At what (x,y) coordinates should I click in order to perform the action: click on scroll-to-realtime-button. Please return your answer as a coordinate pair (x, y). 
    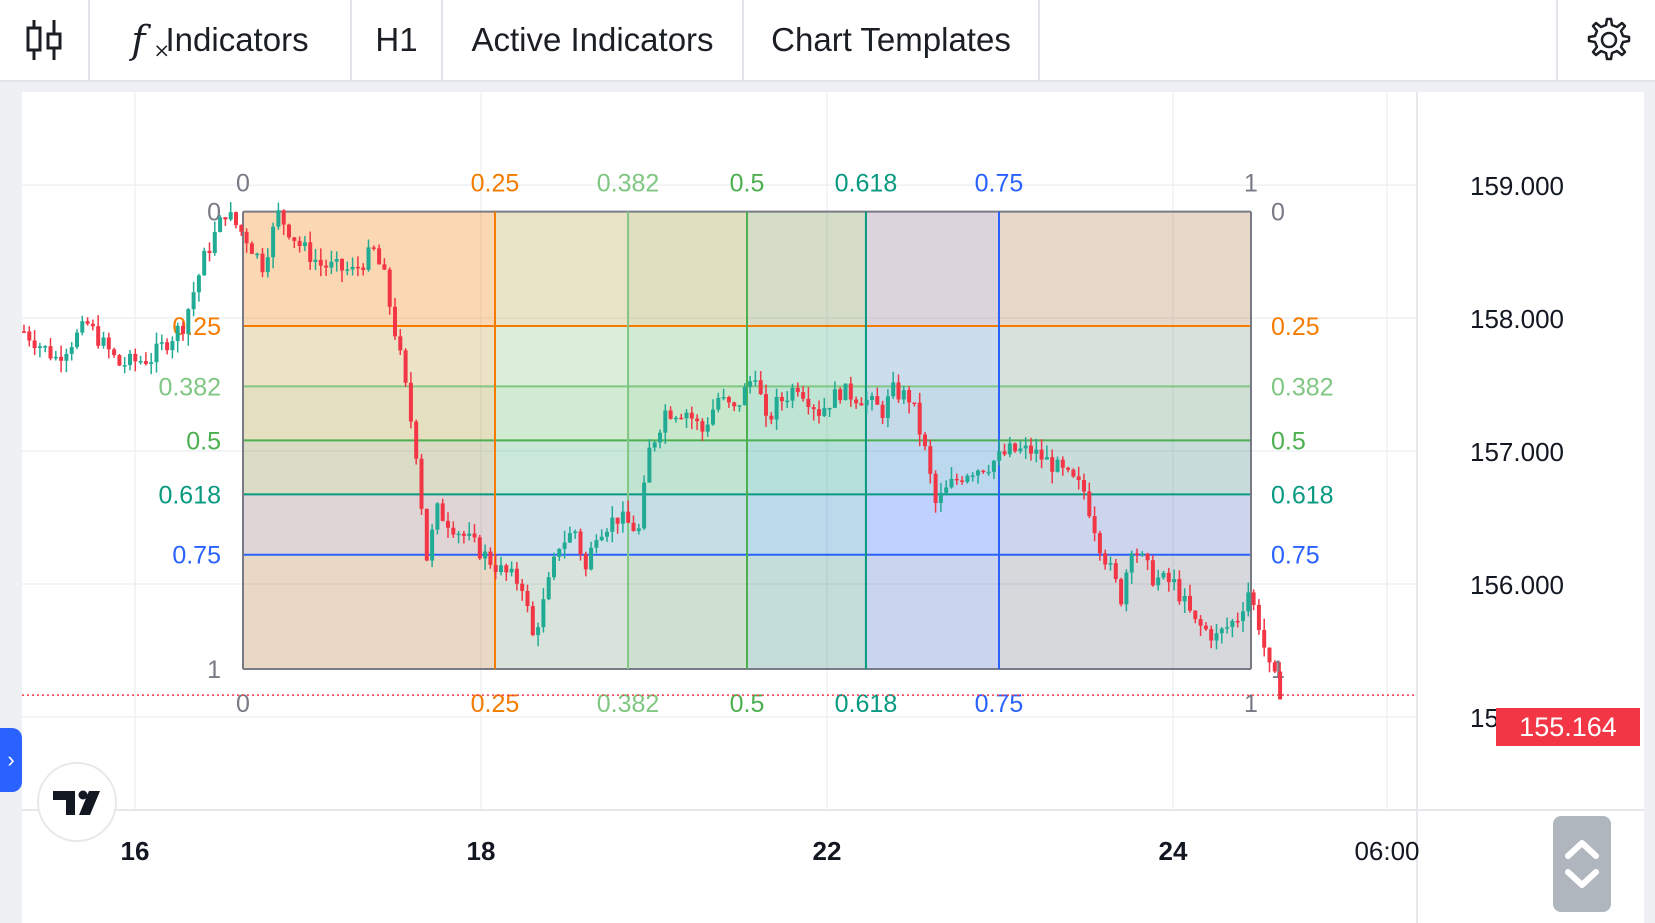
    Looking at the image, I should click on (1582, 864).